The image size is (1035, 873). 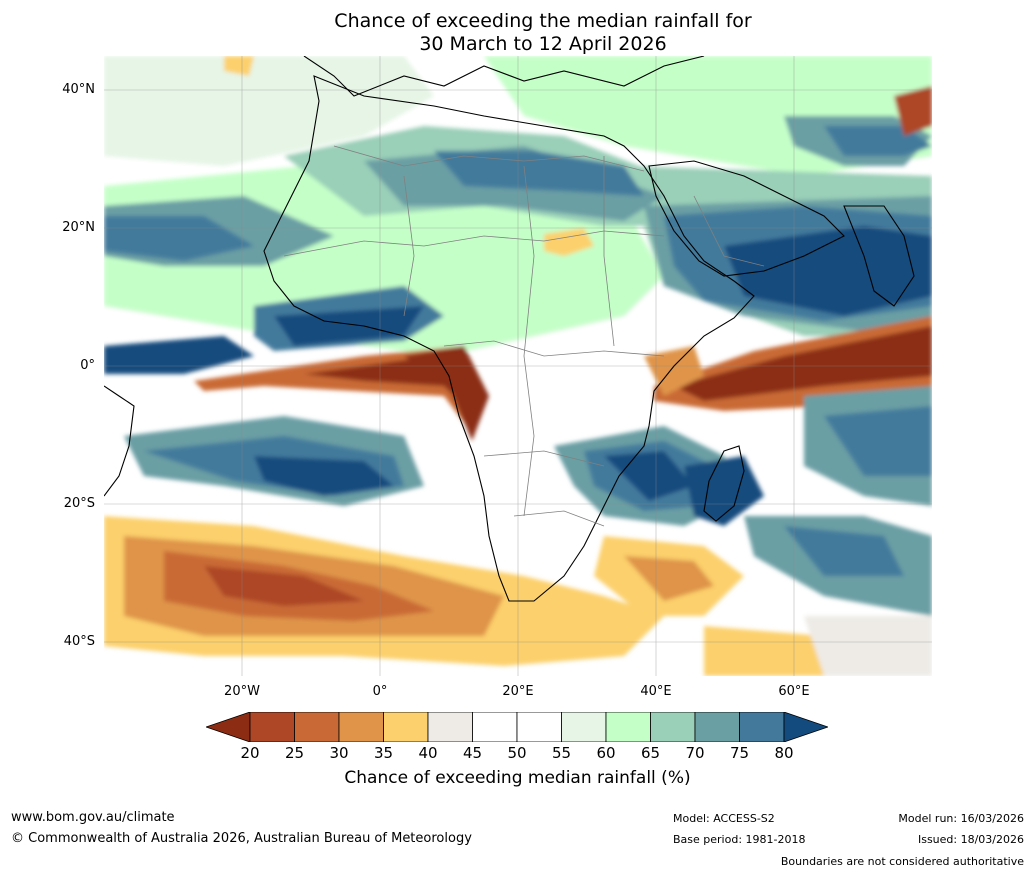 What do you see at coordinates (78, 89) in the screenshot?
I see `lat-label-40n: 40°N` at bounding box center [78, 89].